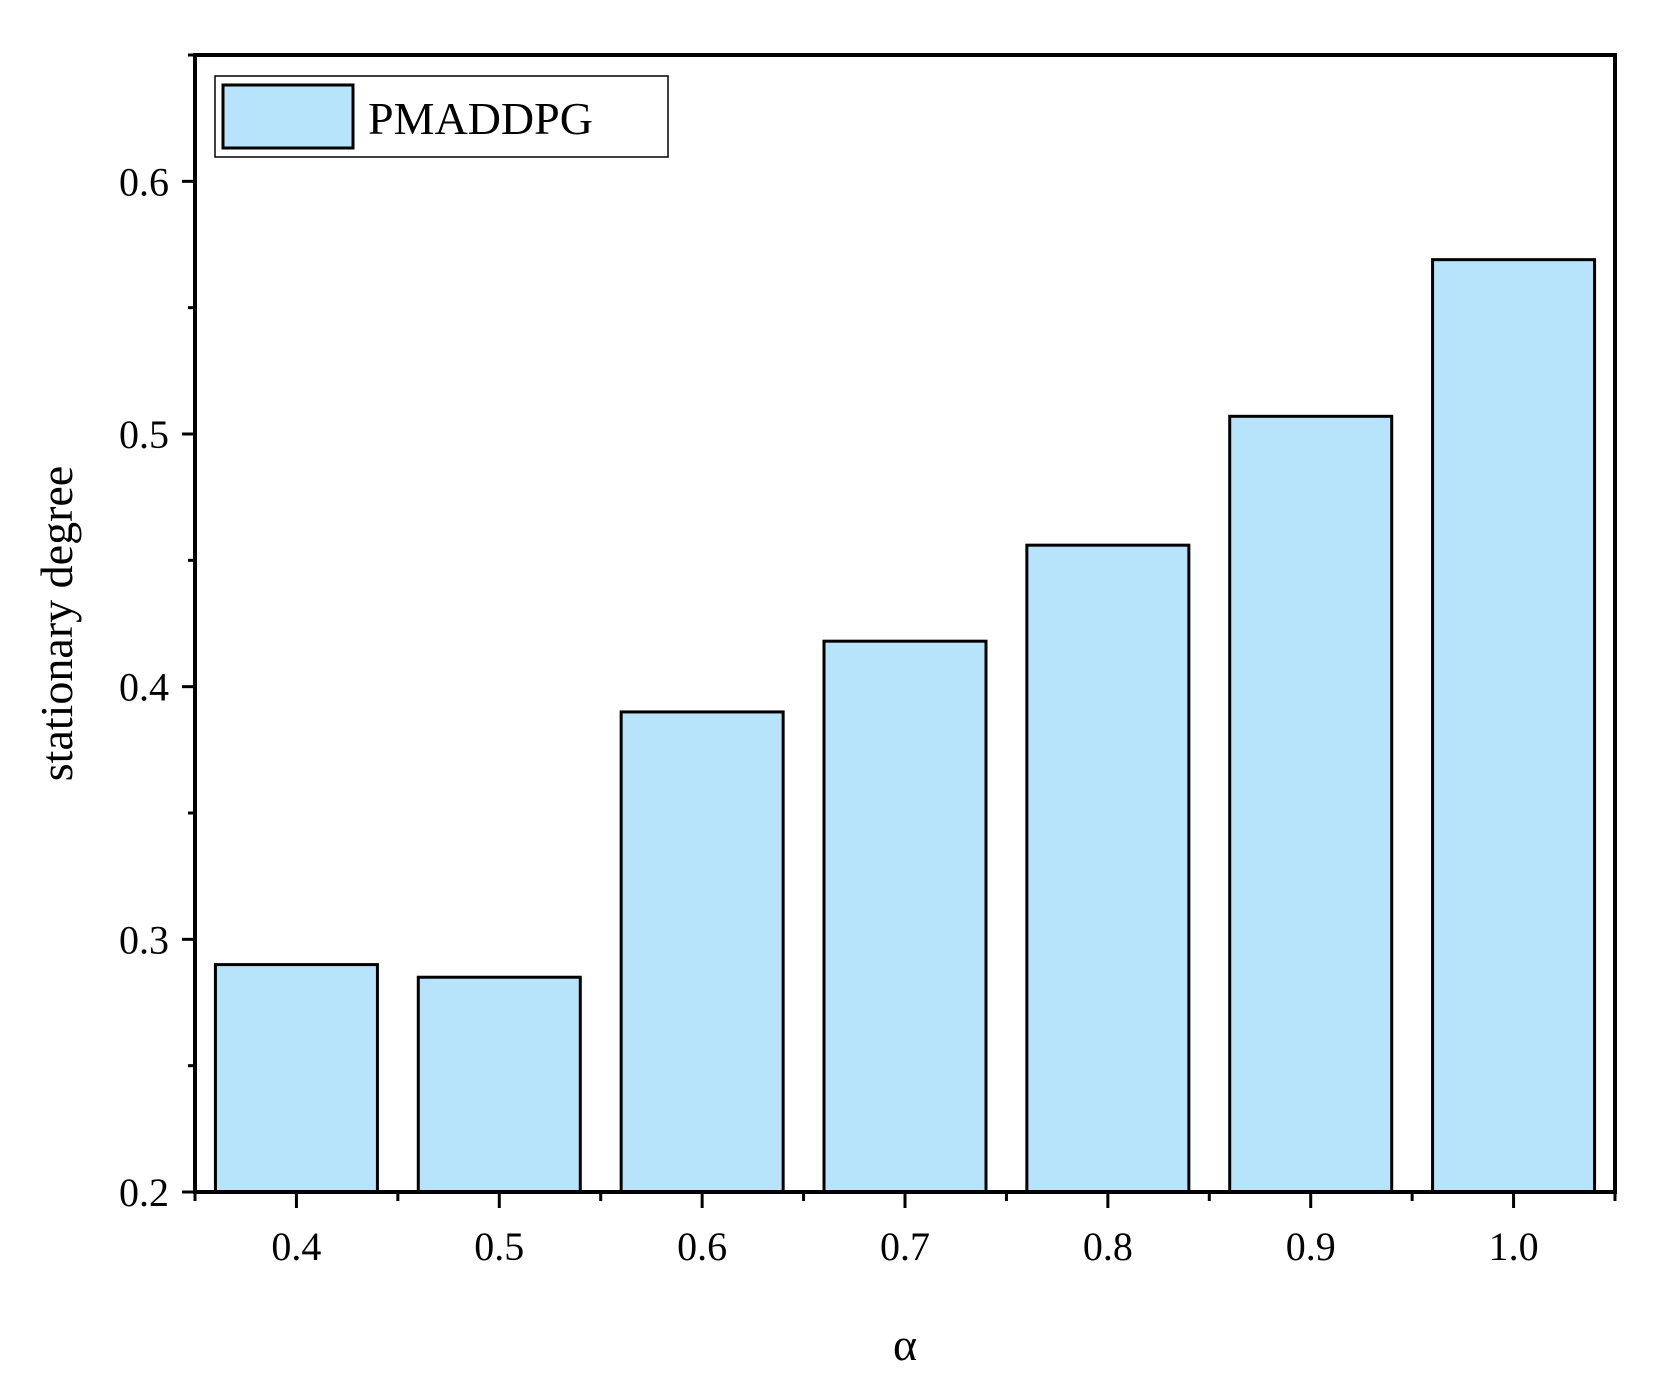 The height and width of the screenshot is (1399, 1660). What do you see at coordinates (1108, 1246) in the screenshot?
I see `x-tick-label: 0.8` at bounding box center [1108, 1246].